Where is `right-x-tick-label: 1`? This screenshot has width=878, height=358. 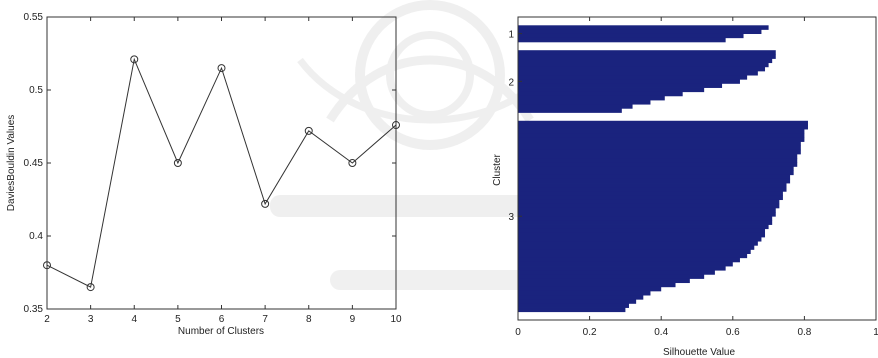 right-x-tick-label: 1 is located at coordinates (875, 332).